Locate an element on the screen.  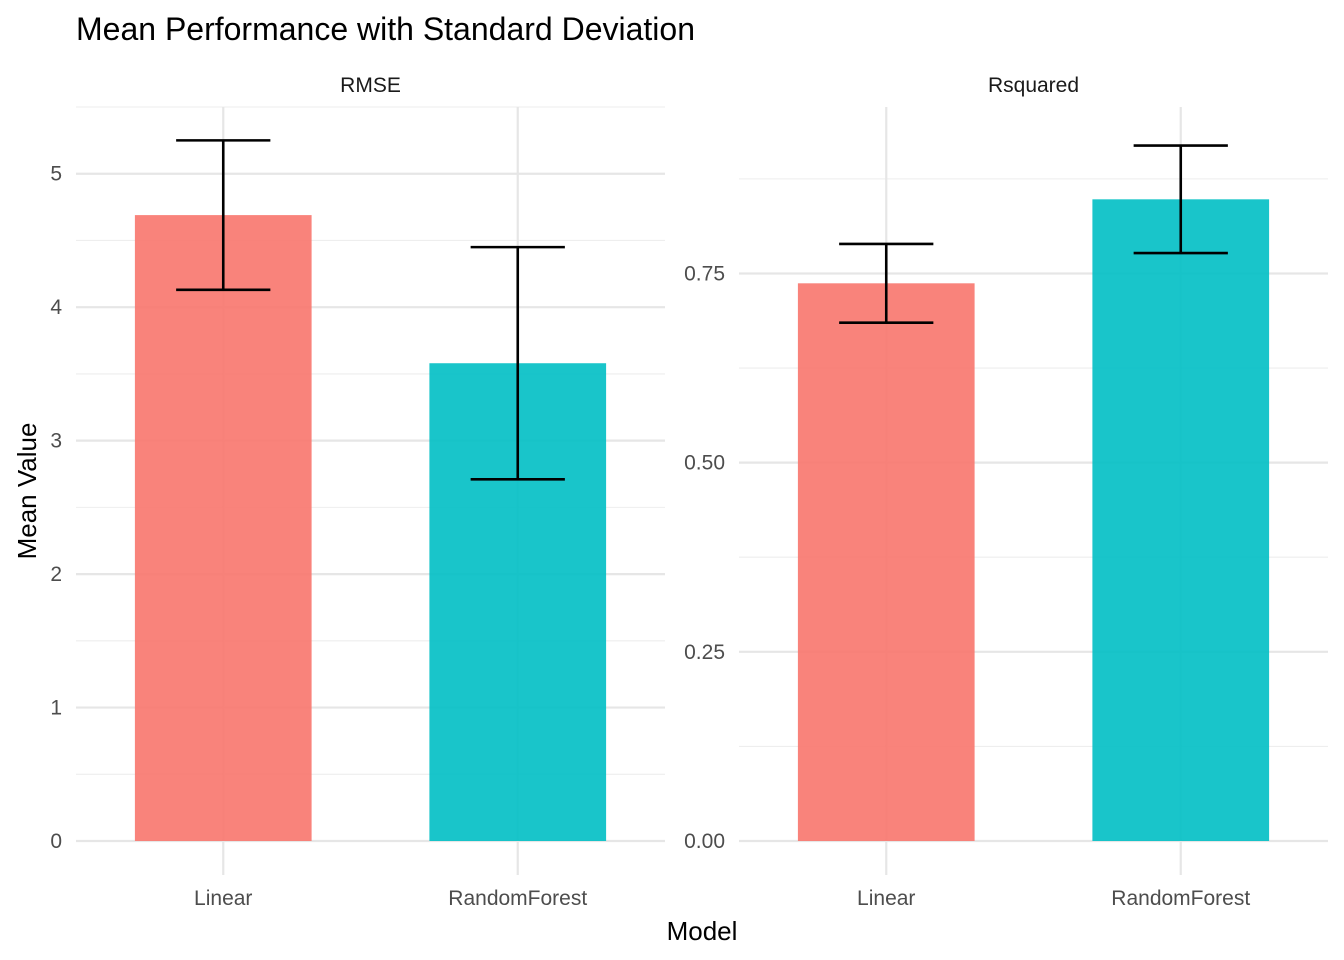
x-axis-title: Model is located at coordinates (702, 931).